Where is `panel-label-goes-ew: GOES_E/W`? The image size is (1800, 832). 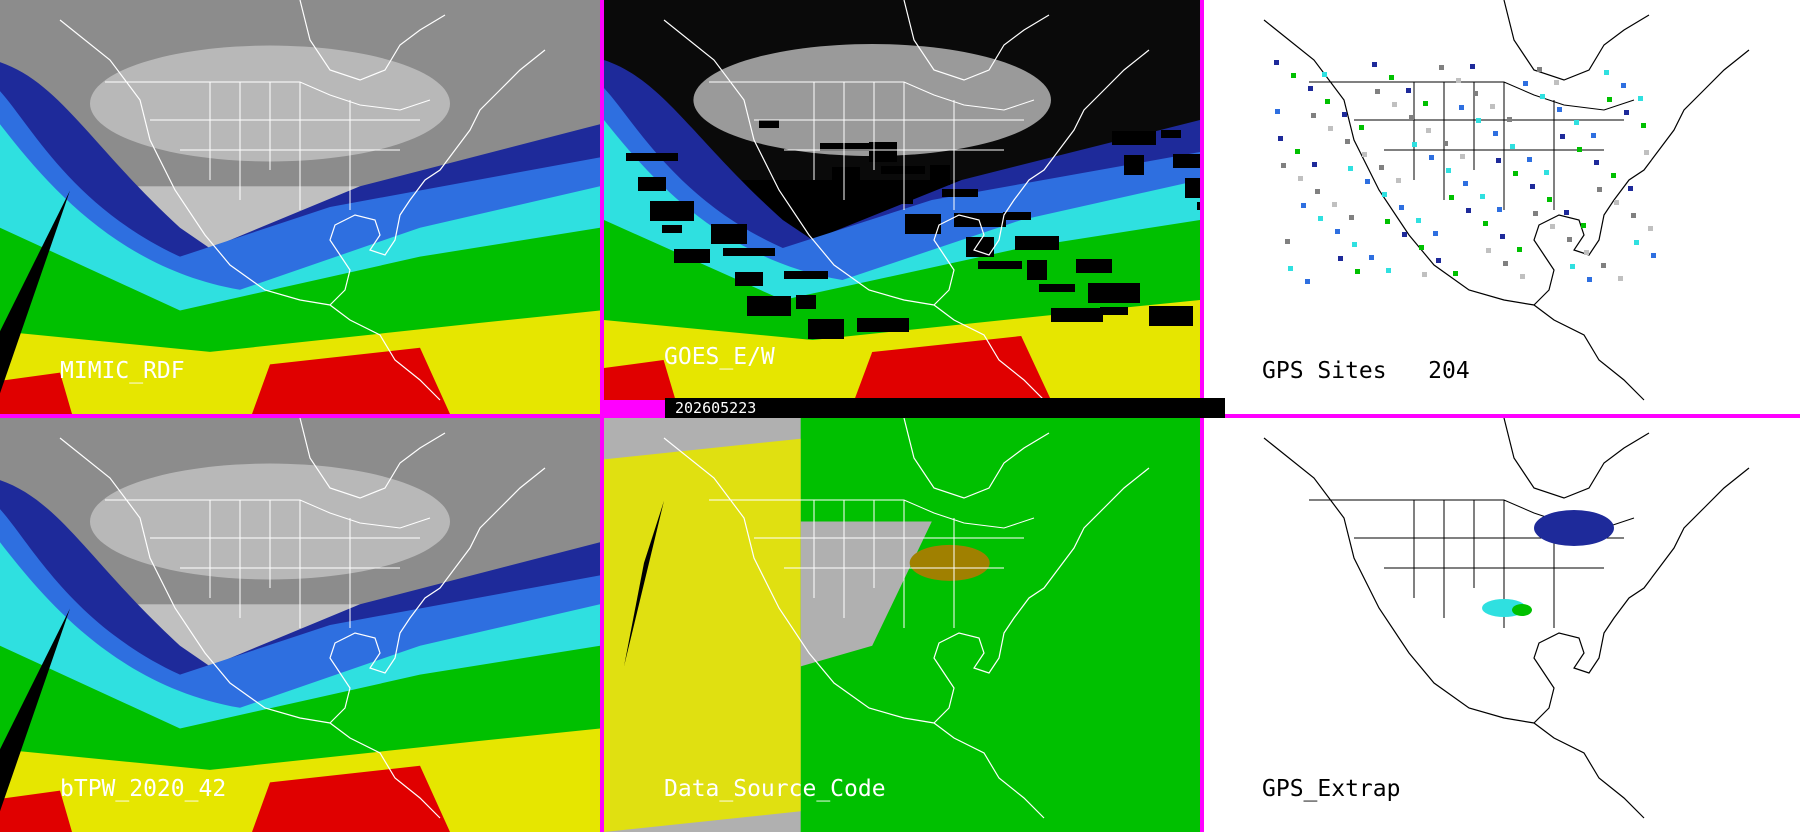
panel-label-goes-ew: GOES_E/W is located at coordinates (719, 357).